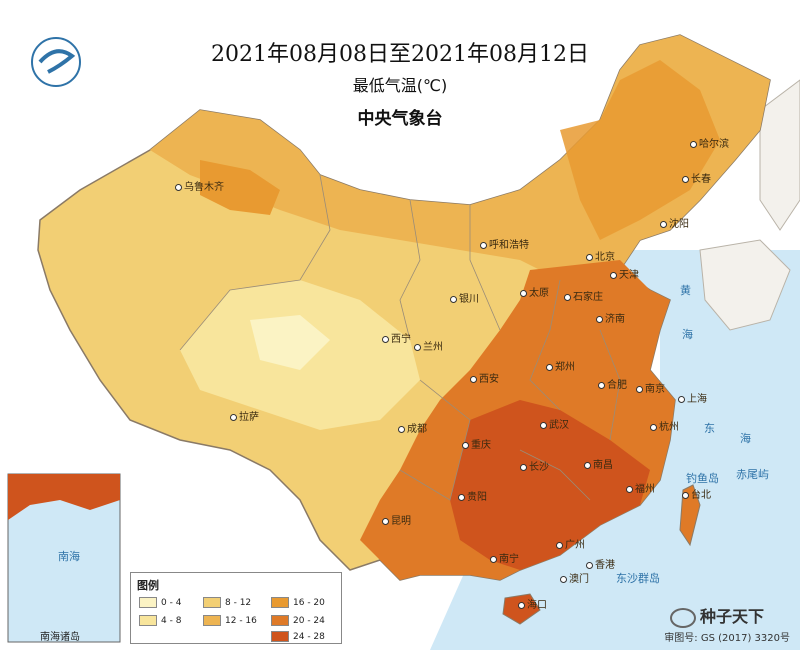 The image size is (800, 650). Describe the element at coordinates (610, 317) in the screenshot. I see `city-jinan: 济南` at that location.